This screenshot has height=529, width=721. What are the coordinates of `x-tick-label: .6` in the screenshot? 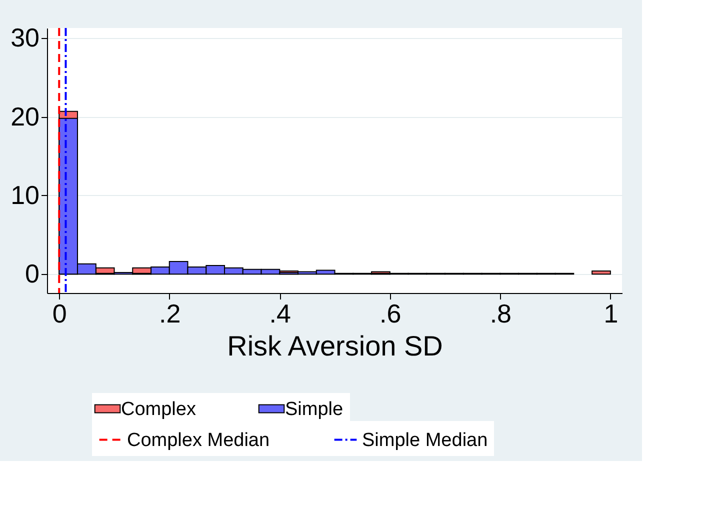 It's located at (391, 313).